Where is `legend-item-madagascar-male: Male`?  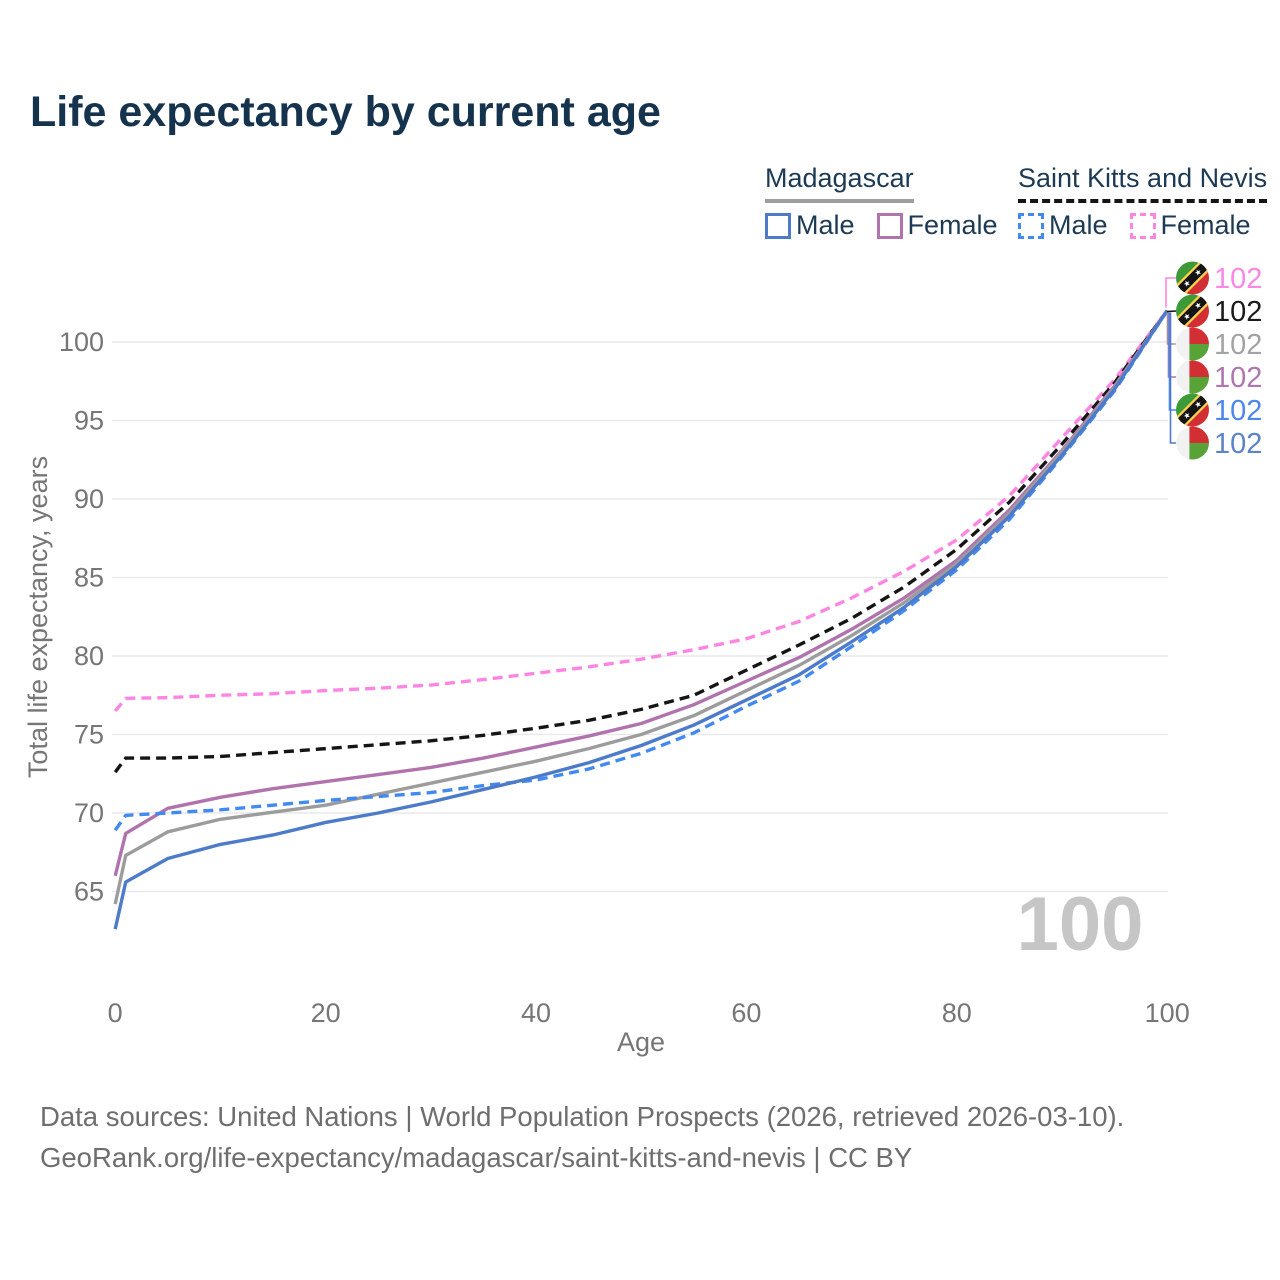 legend-item-madagascar-male: Male is located at coordinates (810, 225).